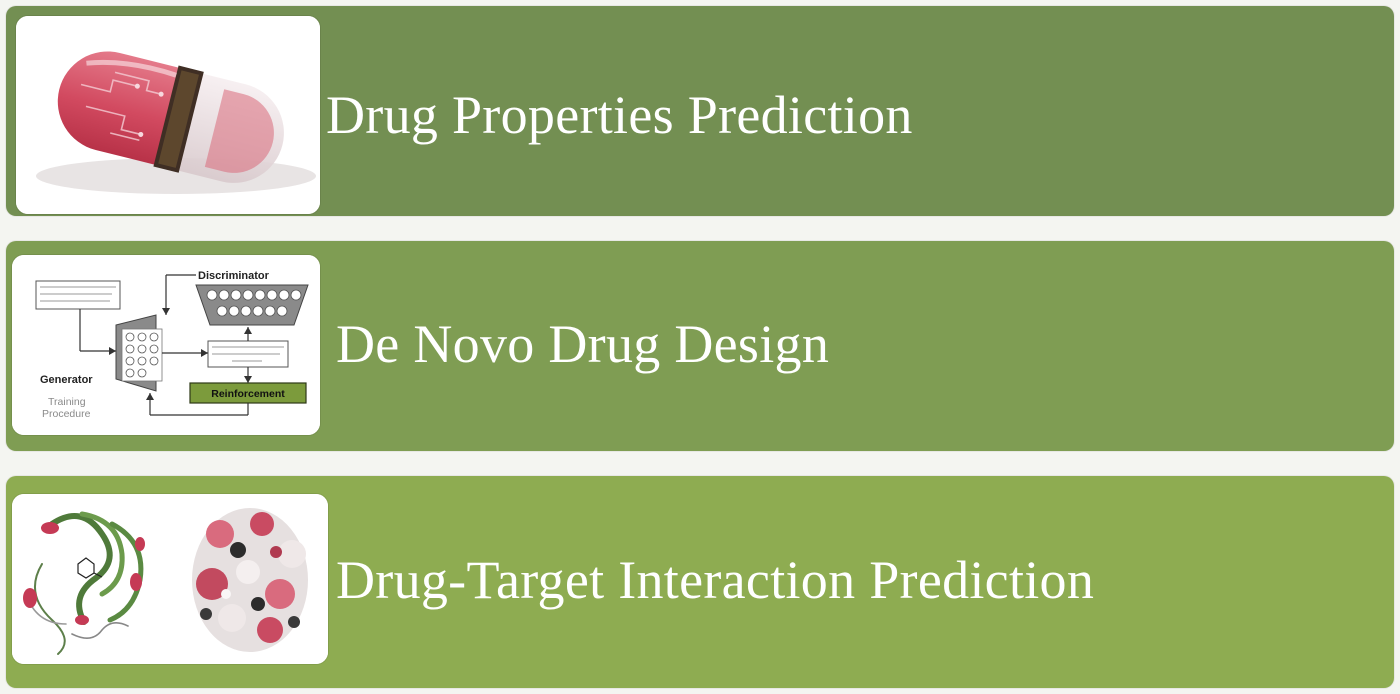 The height and width of the screenshot is (694, 1400). Describe the element at coordinates (619, 115) in the screenshot. I see `row-label: Drug Properties Prediction` at that location.